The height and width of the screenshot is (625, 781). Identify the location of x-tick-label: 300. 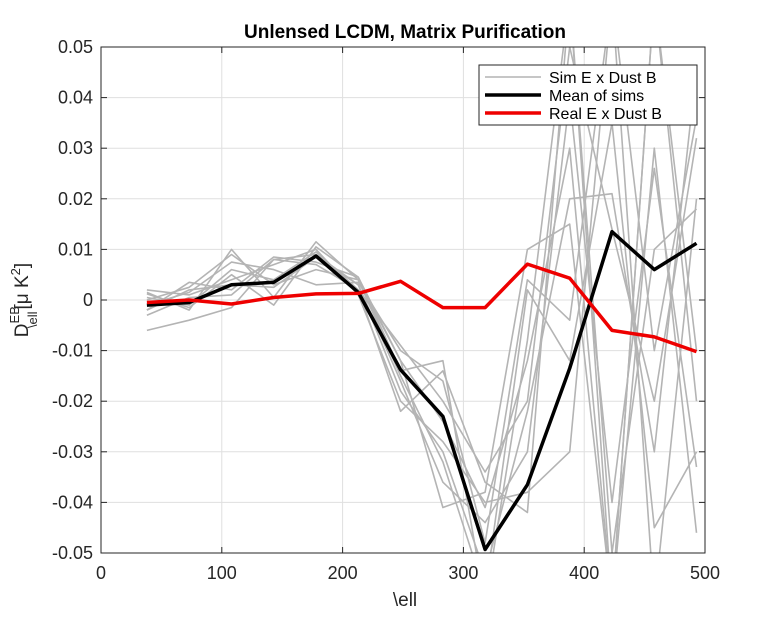
(463, 573).